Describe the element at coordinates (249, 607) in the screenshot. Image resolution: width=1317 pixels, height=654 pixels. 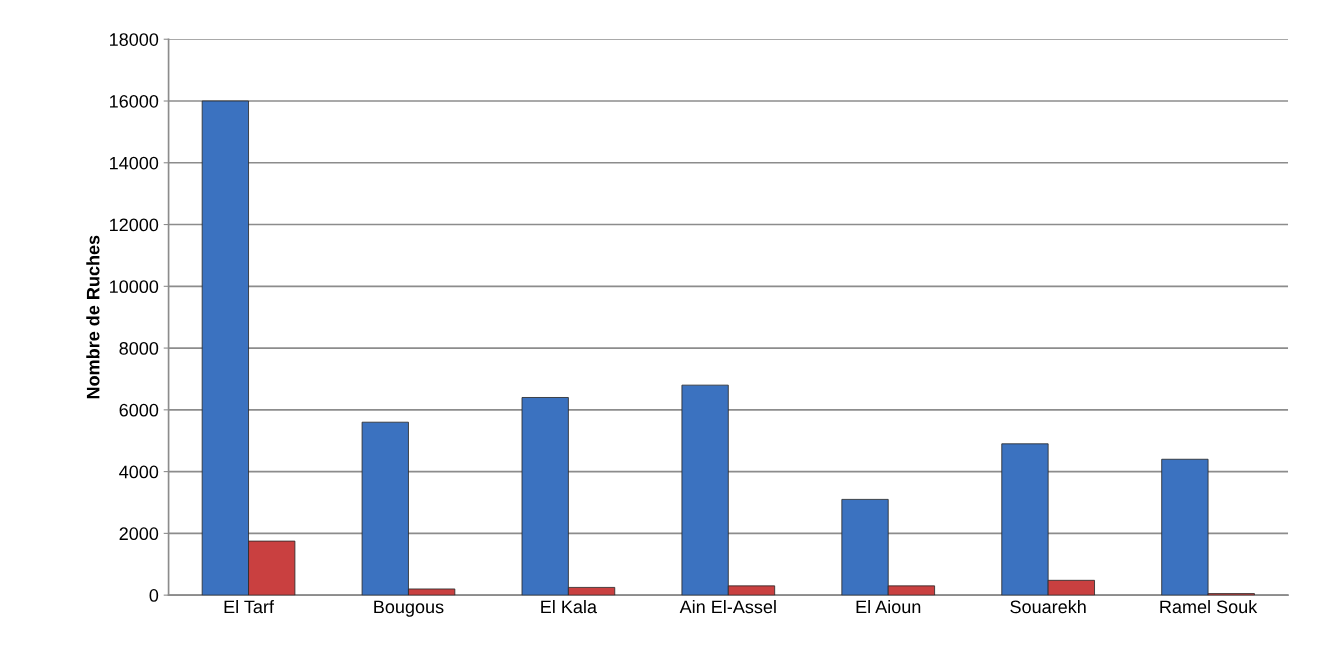
I see `x-tick-label: El Tarf` at that location.